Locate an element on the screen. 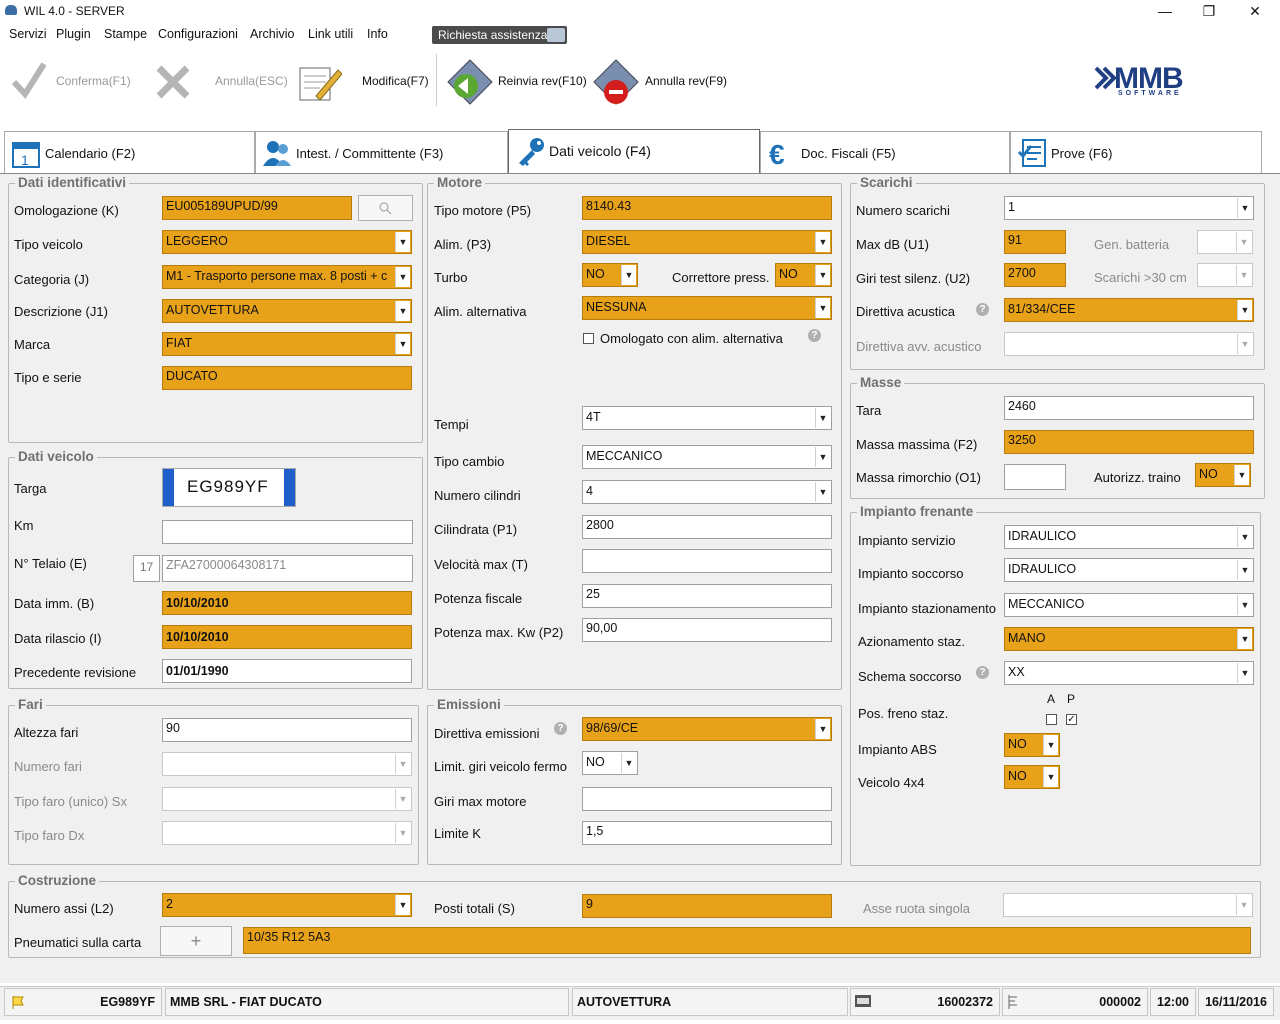 Image resolution: width=1280 pixels, height=1024 pixels. impianto-soccorso-select: IDRAULICO ▼ is located at coordinates (1129, 570).